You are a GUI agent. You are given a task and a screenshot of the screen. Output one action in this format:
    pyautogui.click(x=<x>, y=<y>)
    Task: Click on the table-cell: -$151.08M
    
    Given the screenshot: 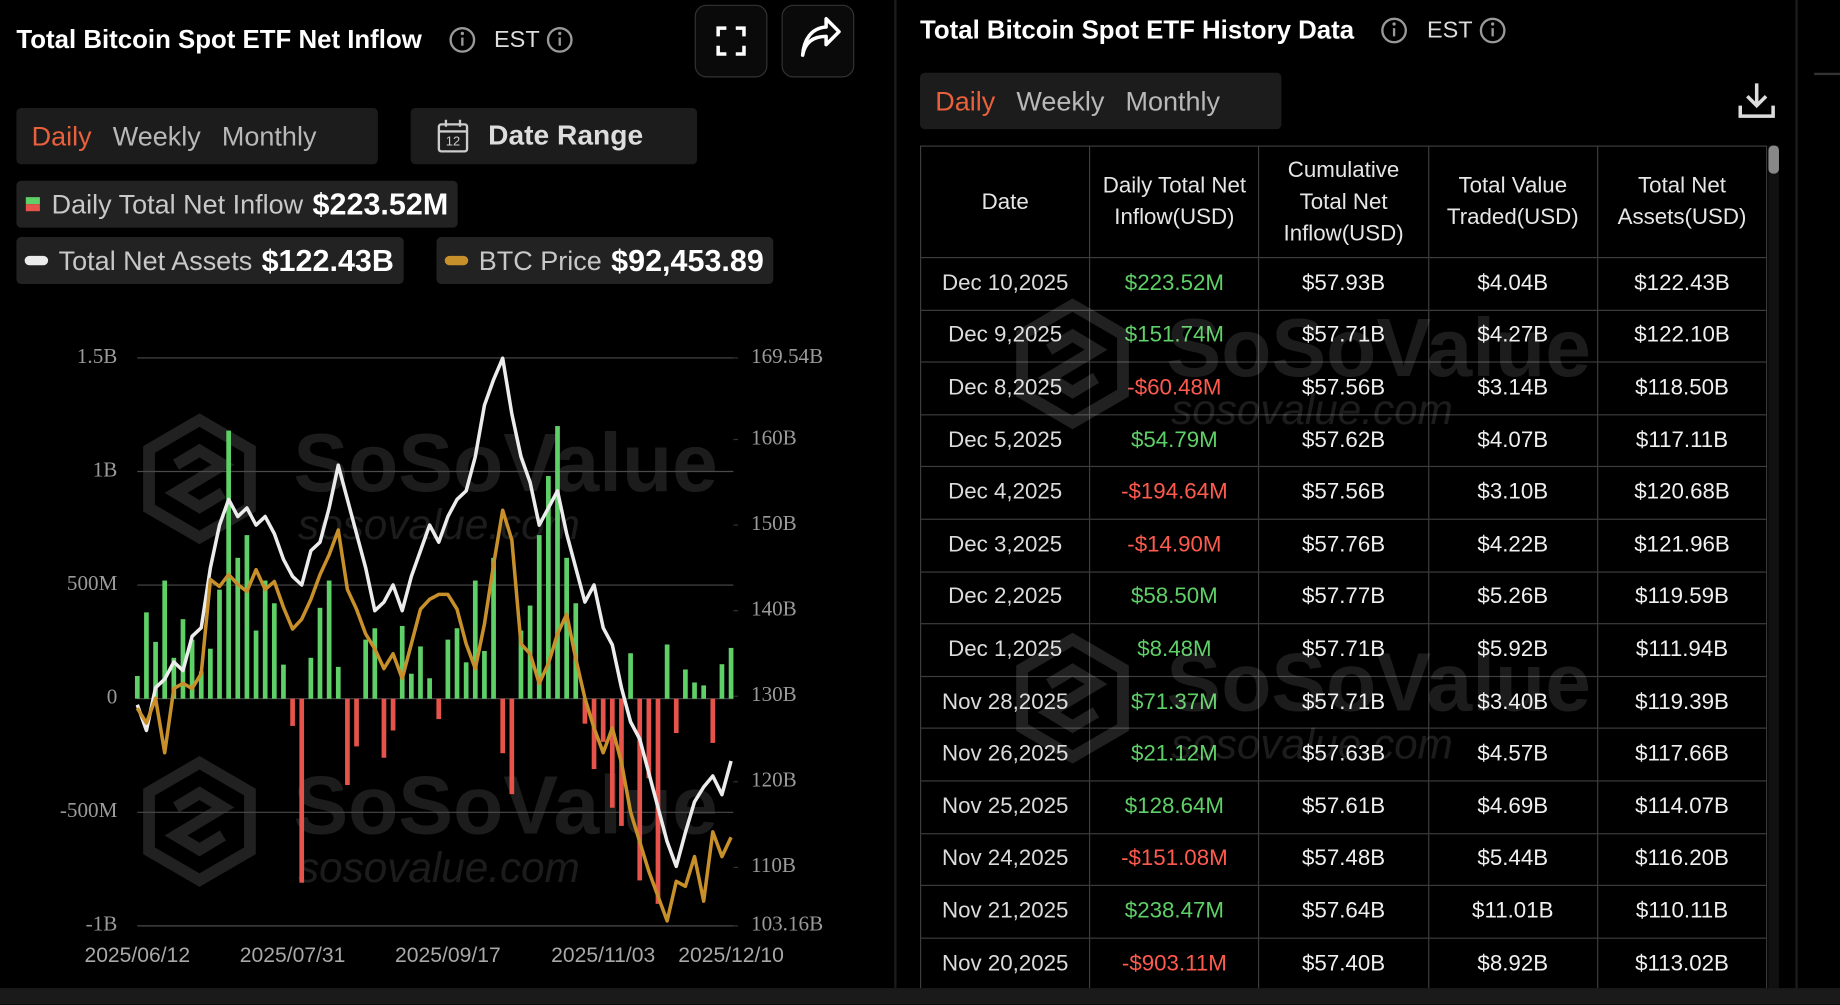 What is the action you would take?
    pyautogui.click(x=1174, y=859)
    